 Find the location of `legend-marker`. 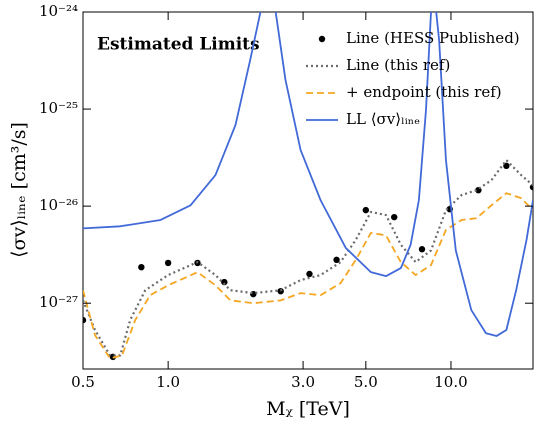

legend-marker is located at coordinates (322, 39).